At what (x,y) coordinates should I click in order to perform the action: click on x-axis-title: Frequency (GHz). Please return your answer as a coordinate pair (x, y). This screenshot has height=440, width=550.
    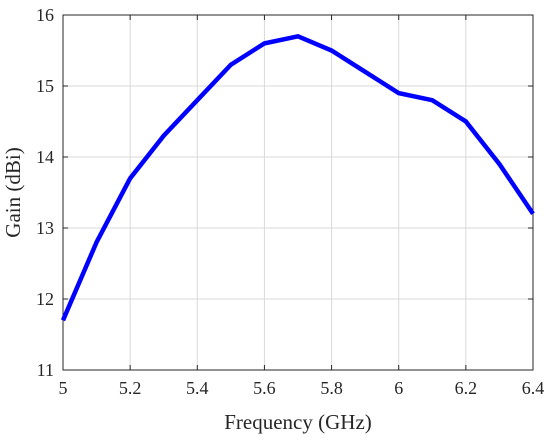
    Looking at the image, I should click on (298, 422).